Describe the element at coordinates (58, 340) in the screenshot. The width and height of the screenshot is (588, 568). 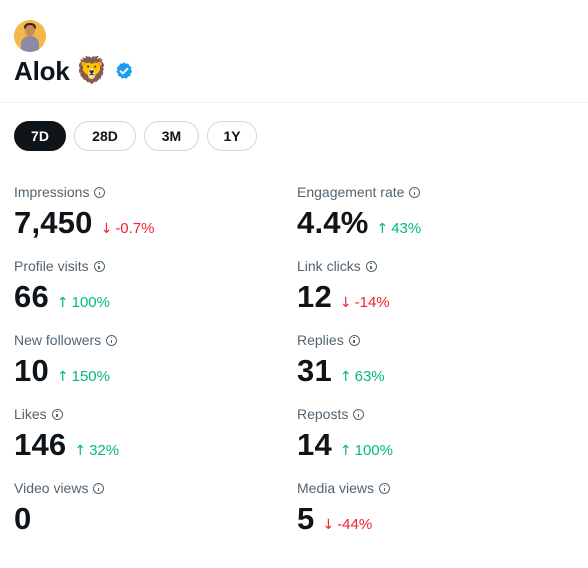
I see `metric-label: New followers` at that location.